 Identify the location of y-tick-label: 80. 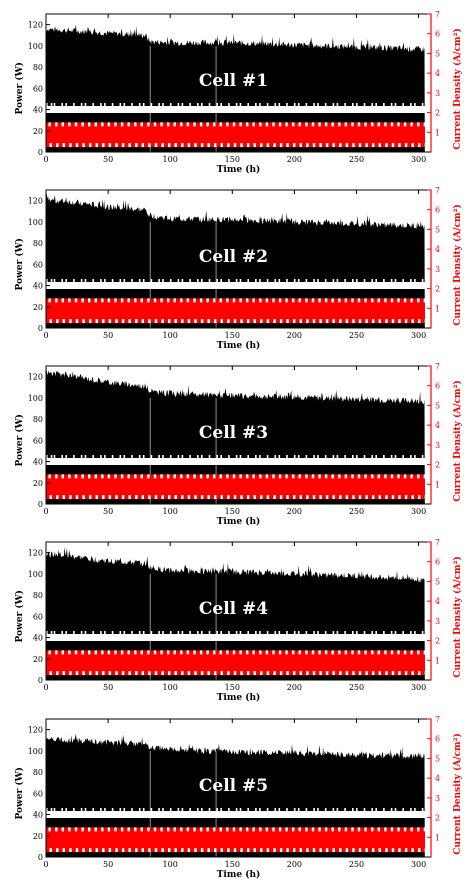
(38, 67).